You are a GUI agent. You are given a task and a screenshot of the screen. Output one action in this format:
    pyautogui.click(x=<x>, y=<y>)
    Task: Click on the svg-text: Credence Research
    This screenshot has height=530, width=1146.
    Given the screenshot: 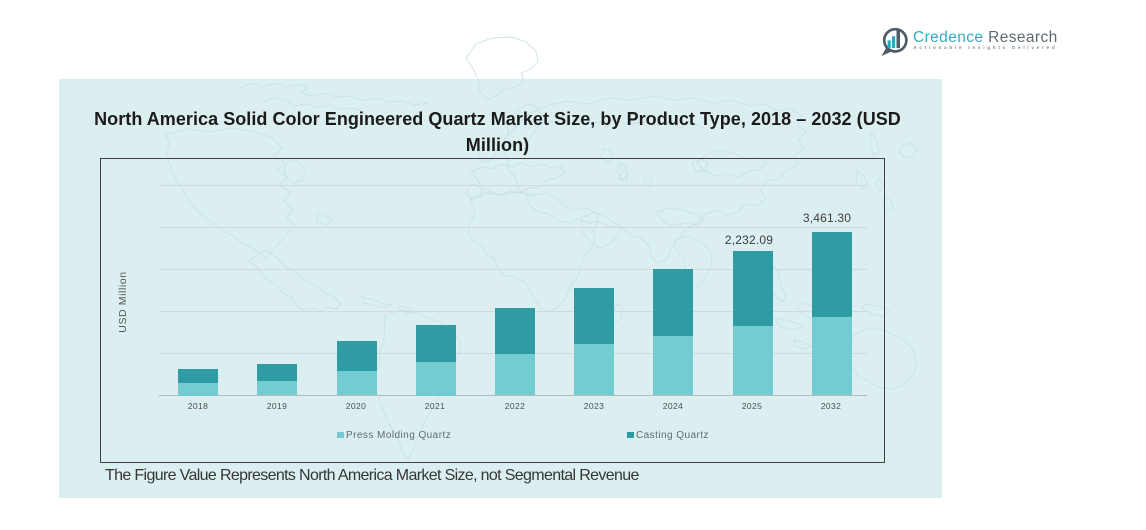 What is the action you would take?
    pyautogui.click(x=985, y=37)
    